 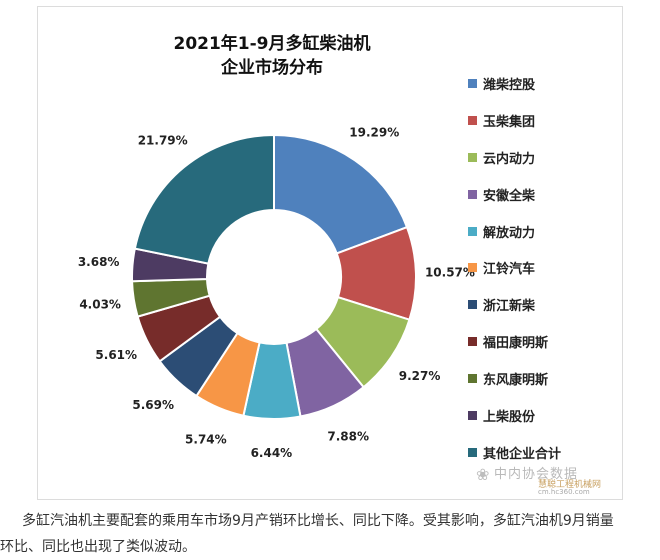 I want to click on slice-label-9: 4.03%, so click(x=100, y=304).